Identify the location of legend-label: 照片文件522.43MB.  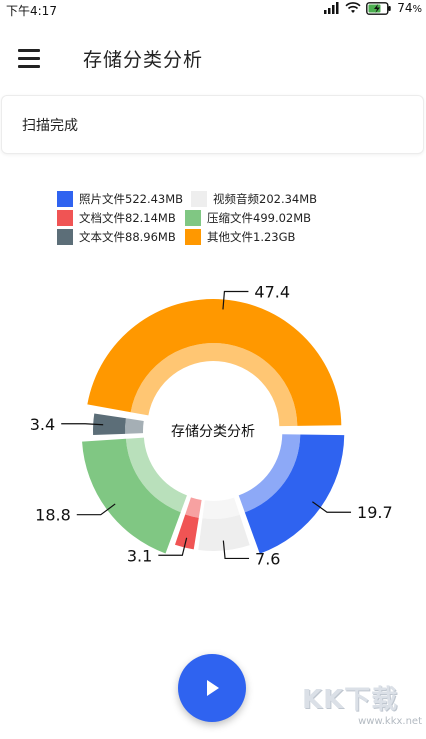
(131, 199).